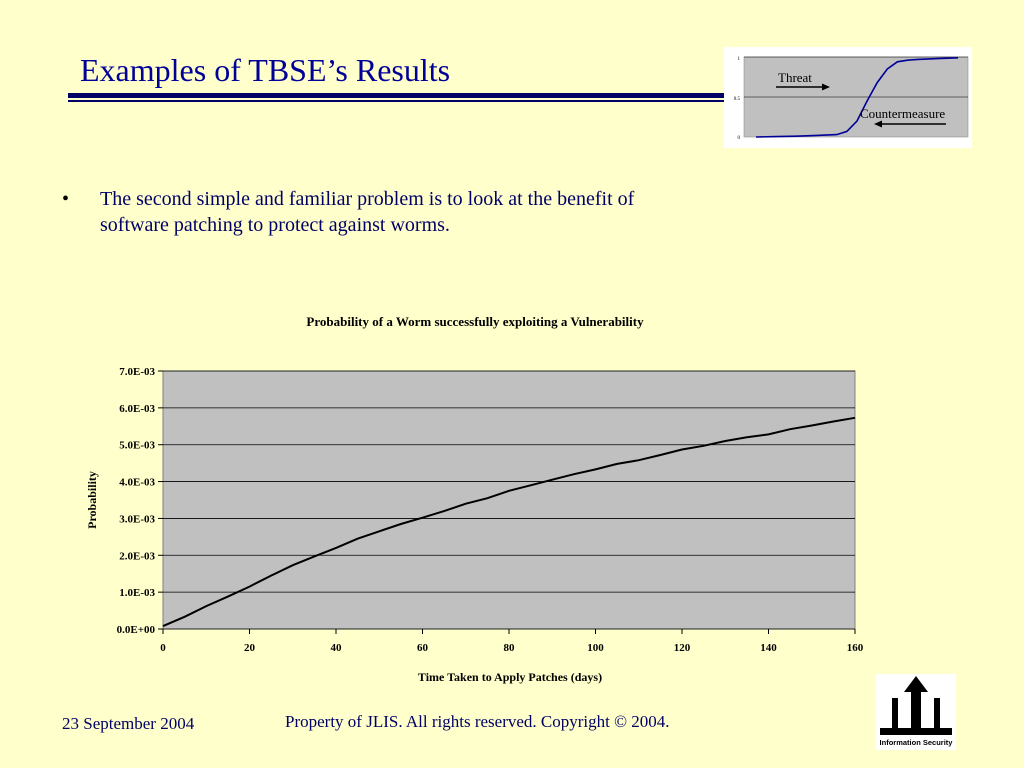  I want to click on mini-series-line, so click(857, 97).